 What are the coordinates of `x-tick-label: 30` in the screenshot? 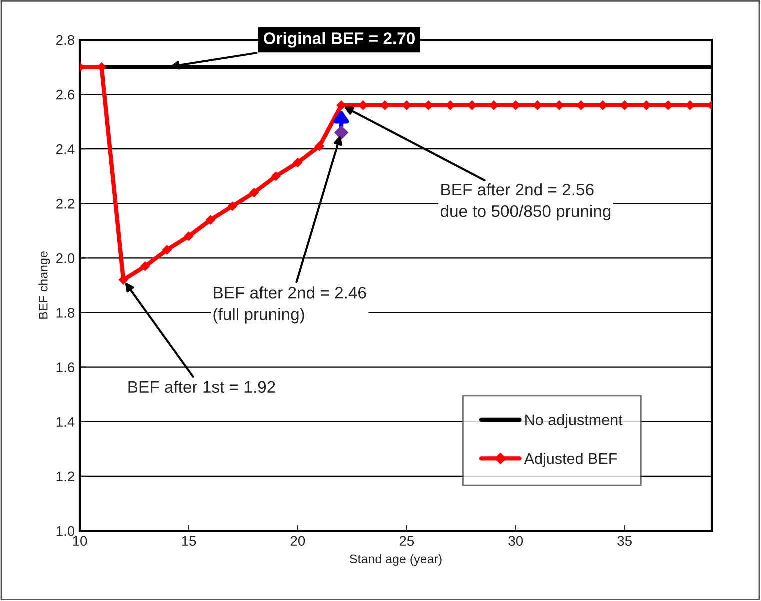 It's located at (516, 541).